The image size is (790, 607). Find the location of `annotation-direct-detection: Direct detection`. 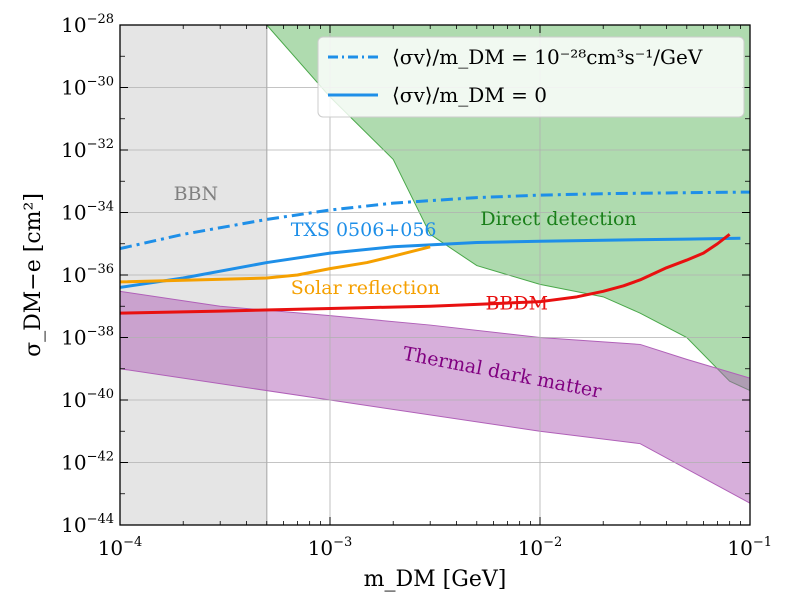

annotation-direct-detection: Direct detection is located at coordinates (558, 219).